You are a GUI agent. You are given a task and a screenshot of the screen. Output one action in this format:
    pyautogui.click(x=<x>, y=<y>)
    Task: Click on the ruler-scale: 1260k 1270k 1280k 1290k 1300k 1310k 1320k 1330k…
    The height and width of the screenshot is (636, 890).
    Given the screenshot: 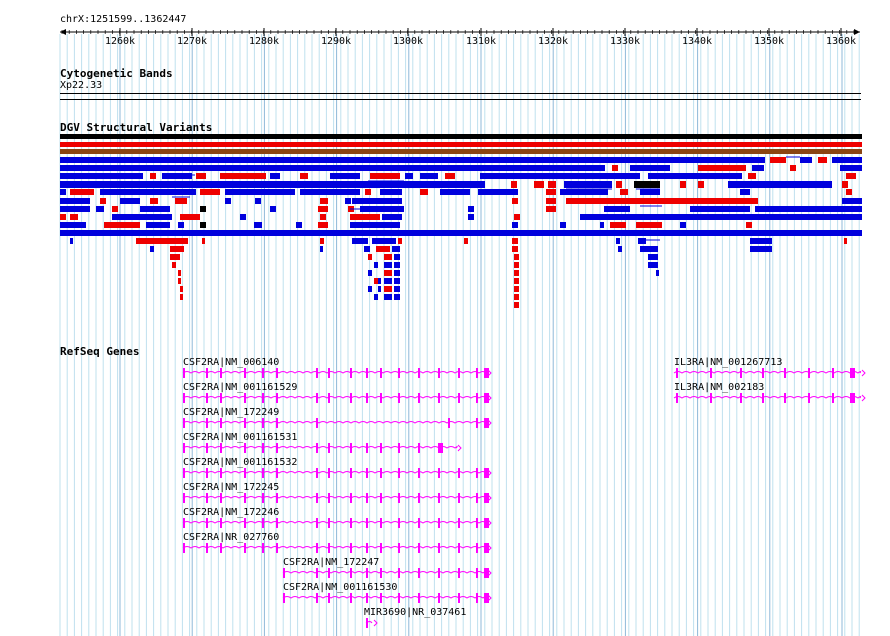 What is the action you would take?
    pyautogui.click(x=445, y=38)
    